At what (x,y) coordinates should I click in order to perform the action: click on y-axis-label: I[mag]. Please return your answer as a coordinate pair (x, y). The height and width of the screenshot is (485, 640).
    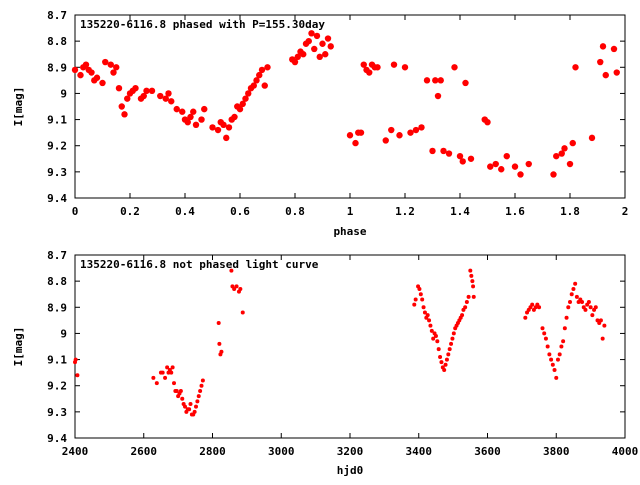
    Looking at the image, I should click on (18, 107).